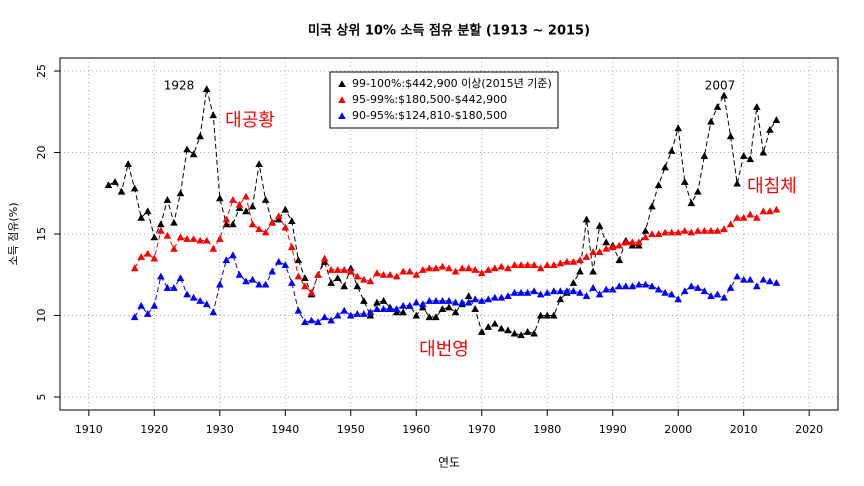 The image size is (864, 486). I want to click on y-tick-label: 20, so click(41, 153).